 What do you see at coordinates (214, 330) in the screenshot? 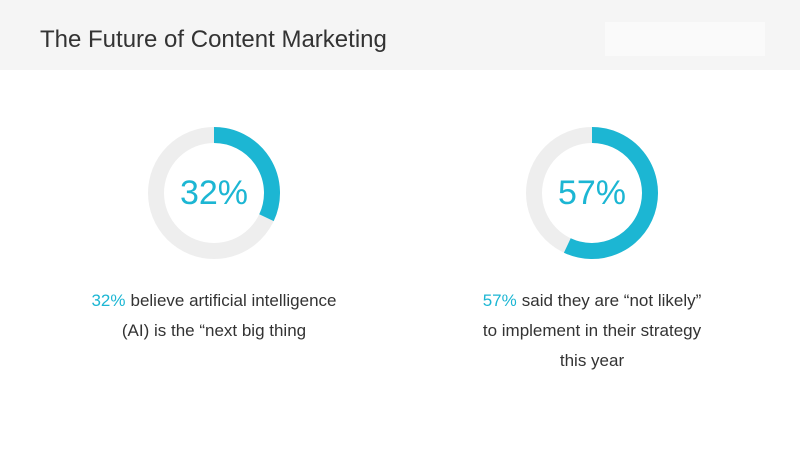
I see `caption-line: (AI) is the “next big thing` at bounding box center [214, 330].